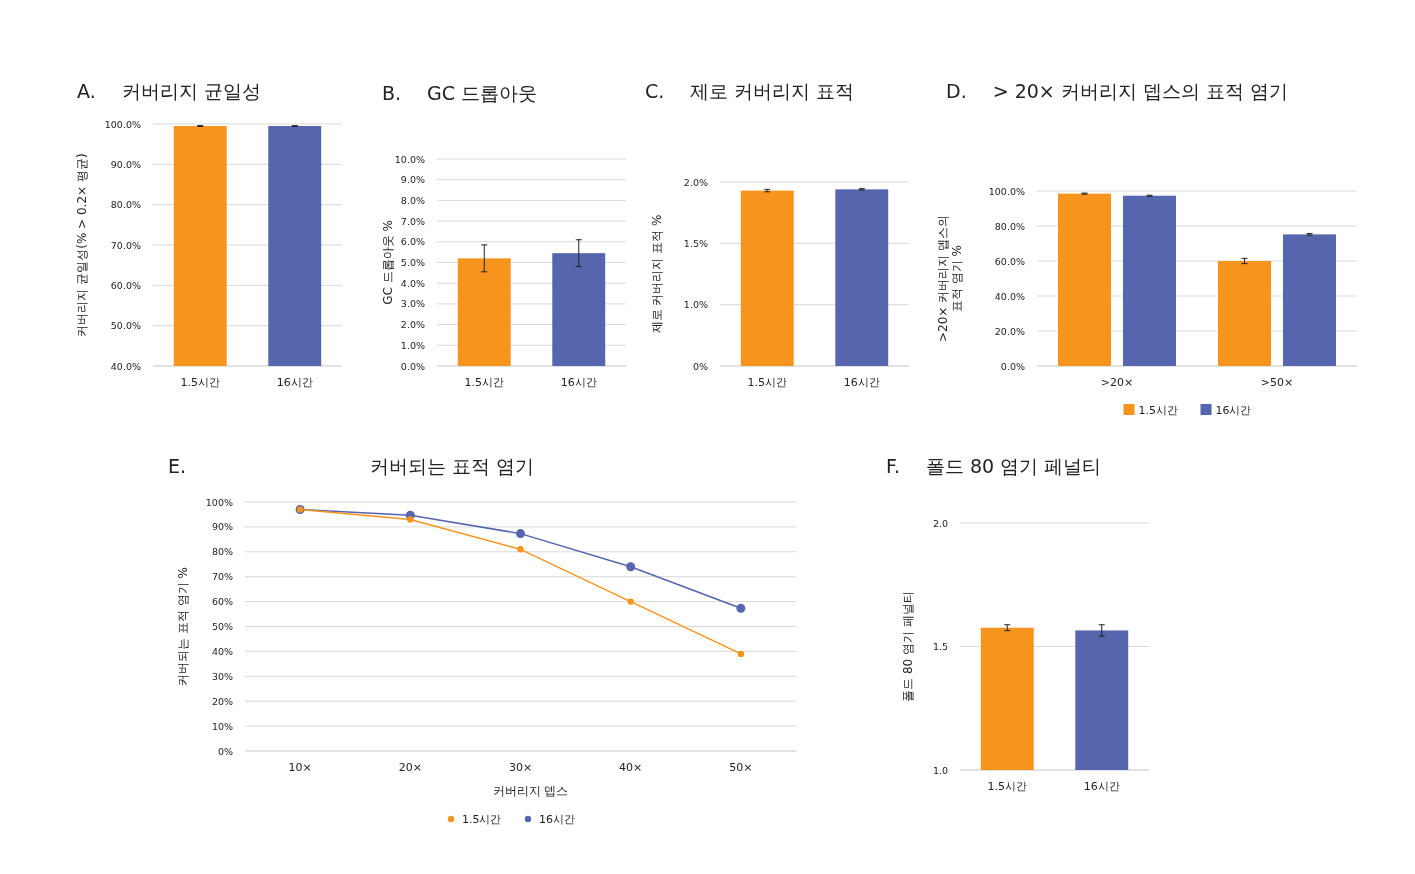  What do you see at coordinates (351, 466) in the screenshot?
I see `chart-title: E. 커버되는 표적 염기` at bounding box center [351, 466].